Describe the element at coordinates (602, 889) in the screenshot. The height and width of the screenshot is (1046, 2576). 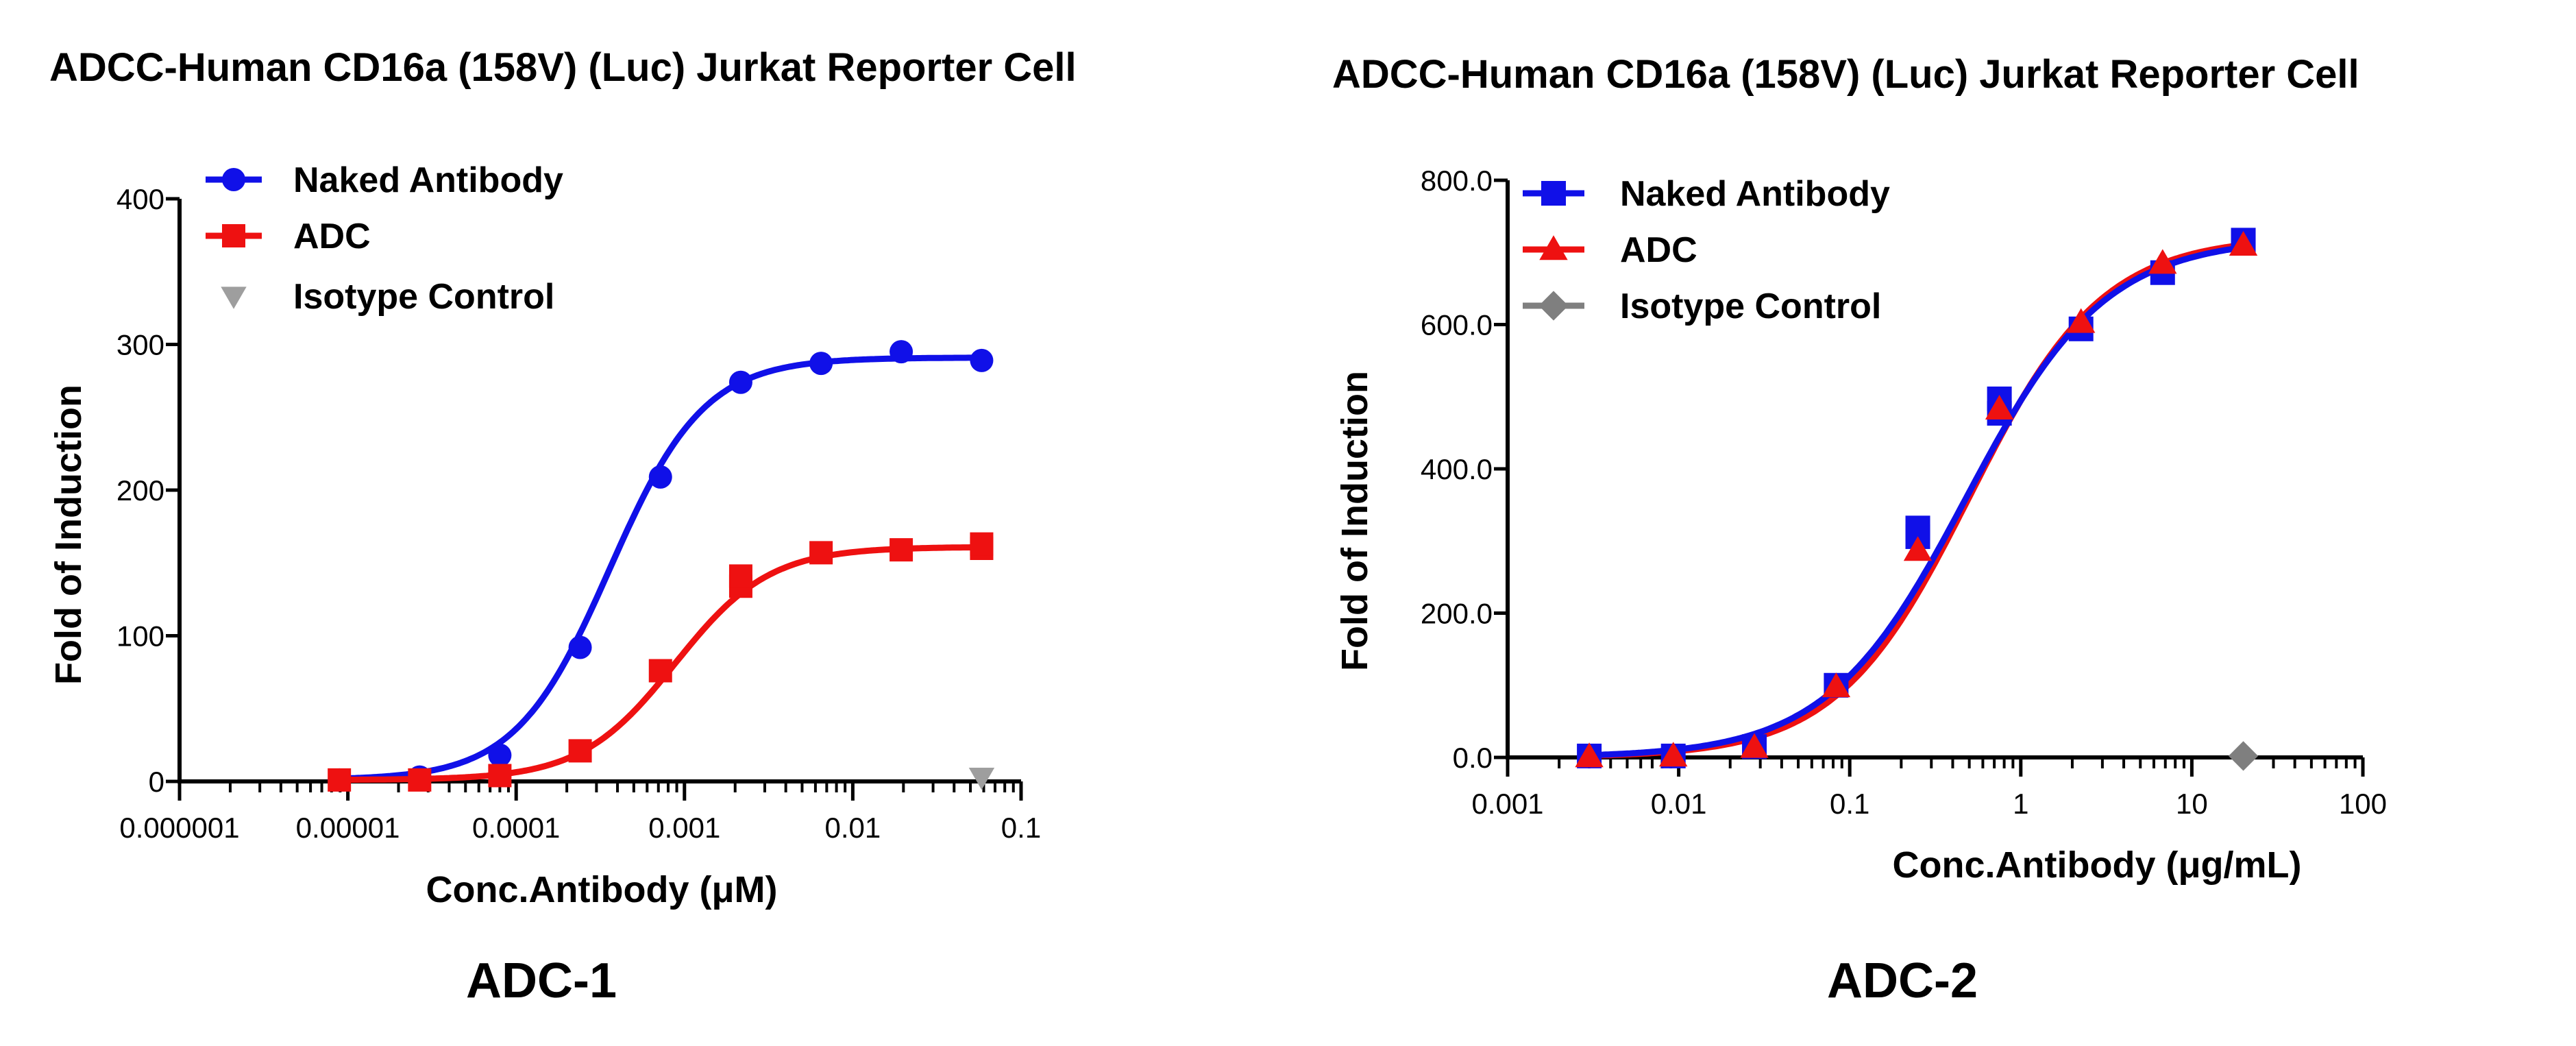
I see `chart-1-x-axis-label: Conc.Antibody (μM)` at that location.